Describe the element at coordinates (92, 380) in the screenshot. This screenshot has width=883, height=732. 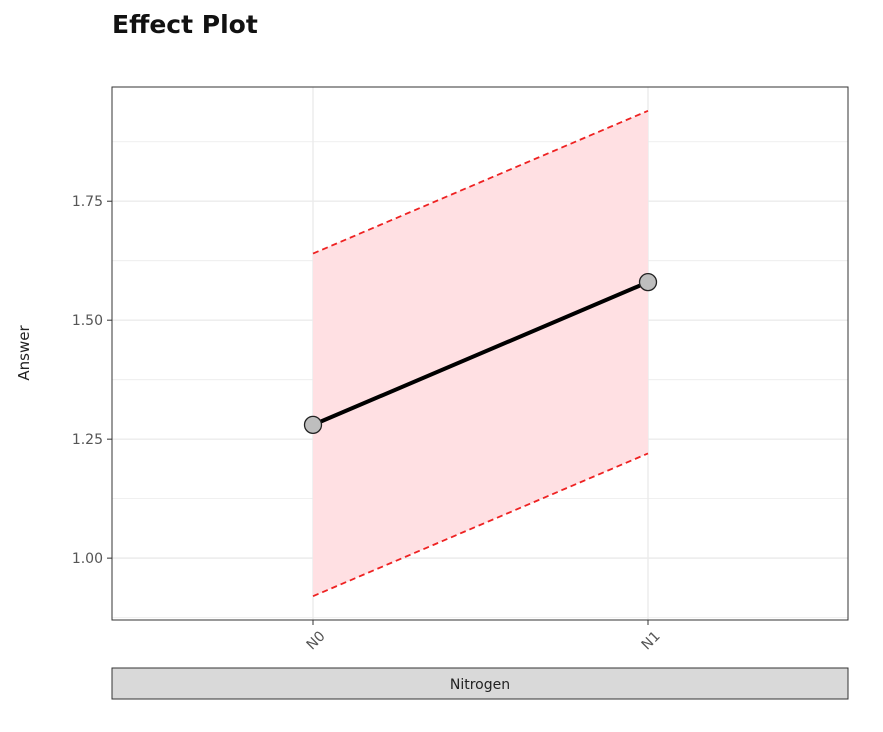
I see `y-axis: 1.00 1.25 1.50 1.75` at that location.